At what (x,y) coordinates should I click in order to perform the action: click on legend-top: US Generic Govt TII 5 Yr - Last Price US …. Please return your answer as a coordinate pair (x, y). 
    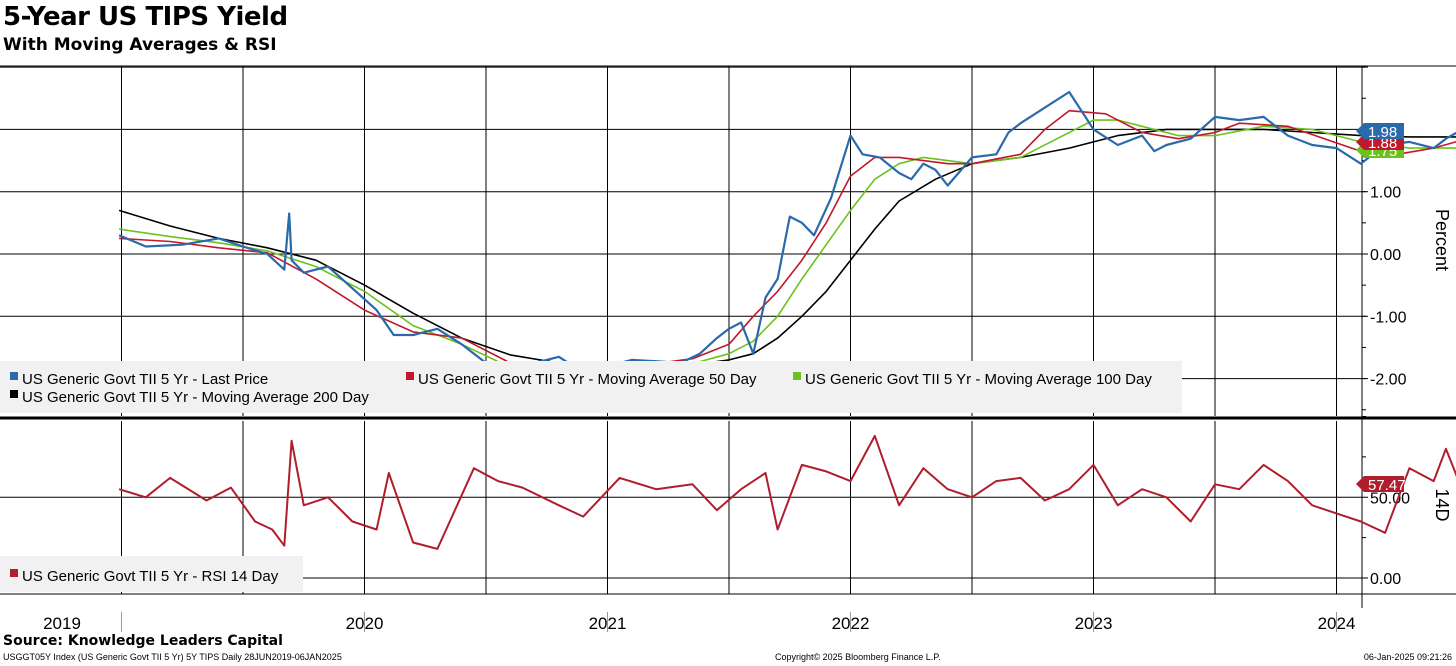
    Looking at the image, I should click on (591, 387).